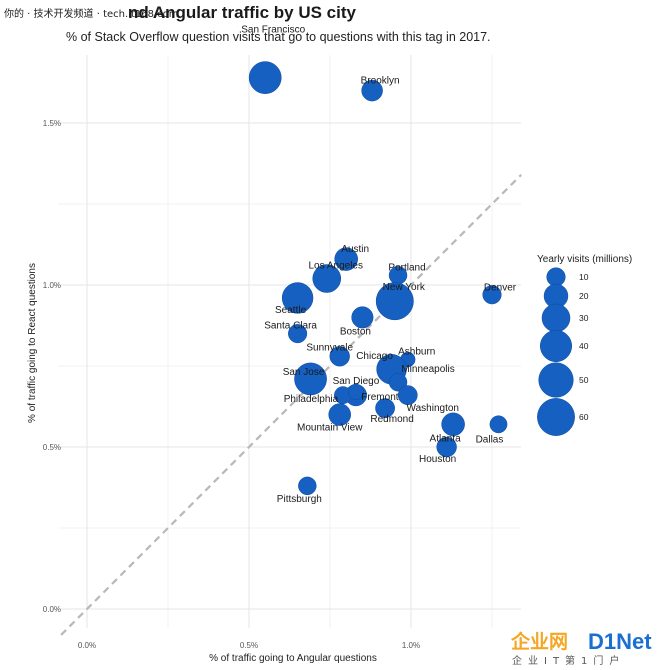 This screenshot has height=670, width=670. What do you see at coordinates (446, 438) in the screenshot?
I see `label-atlanta: Atlanta` at bounding box center [446, 438].